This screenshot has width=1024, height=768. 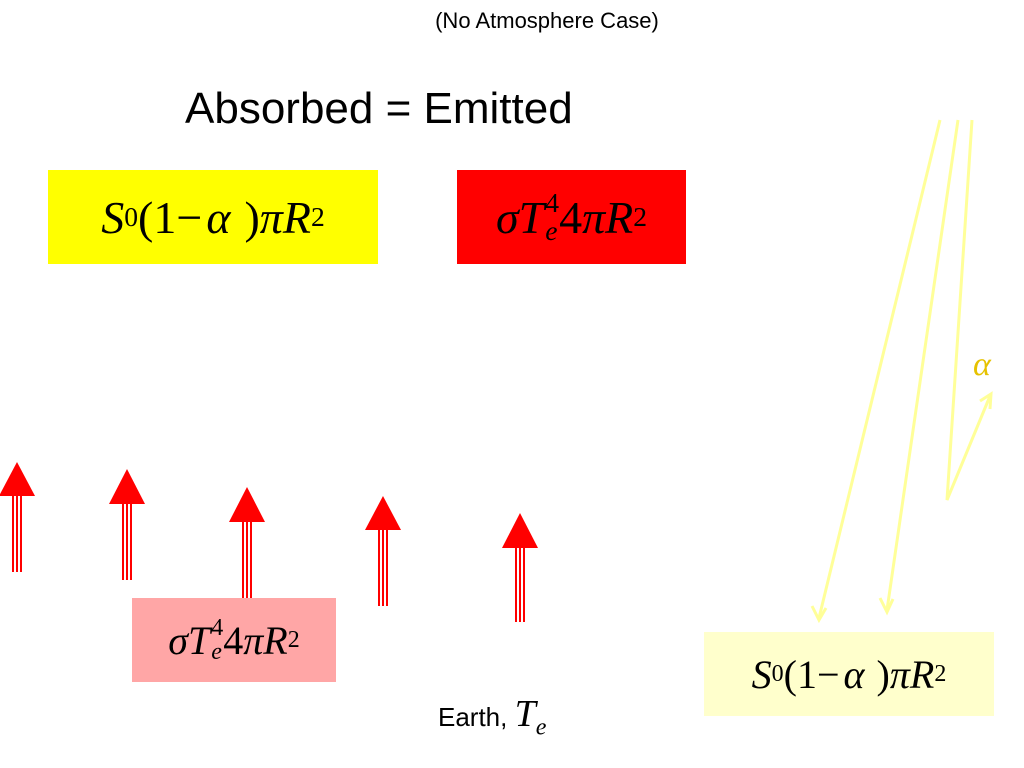 I want to click on heading: Absorbed = Emitted, so click(x=379, y=108).